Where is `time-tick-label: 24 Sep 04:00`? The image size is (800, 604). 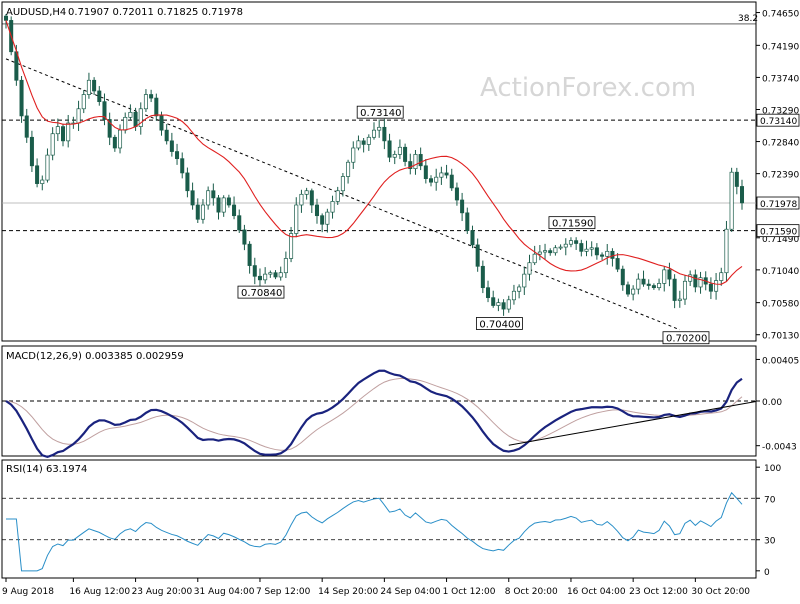
time-tick-label: 24 Sep 04:00 is located at coordinates (410, 592).